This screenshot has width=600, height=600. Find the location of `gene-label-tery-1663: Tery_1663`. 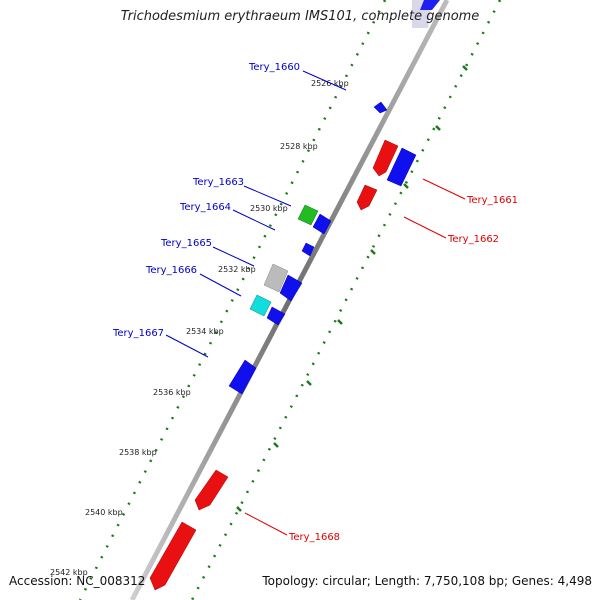

gene-label-tery-1663: Tery_1663 is located at coordinates (218, 182).